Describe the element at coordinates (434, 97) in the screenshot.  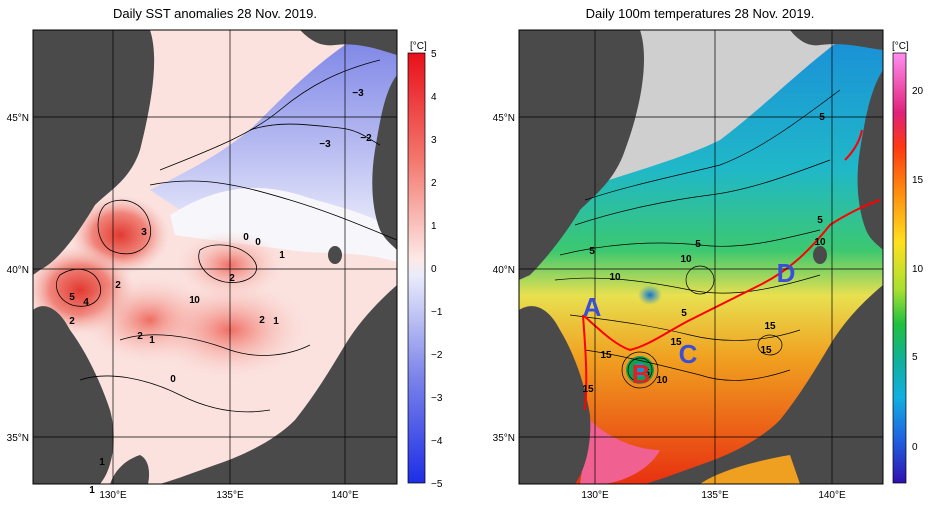
I see `svg-text: 4` at that location.